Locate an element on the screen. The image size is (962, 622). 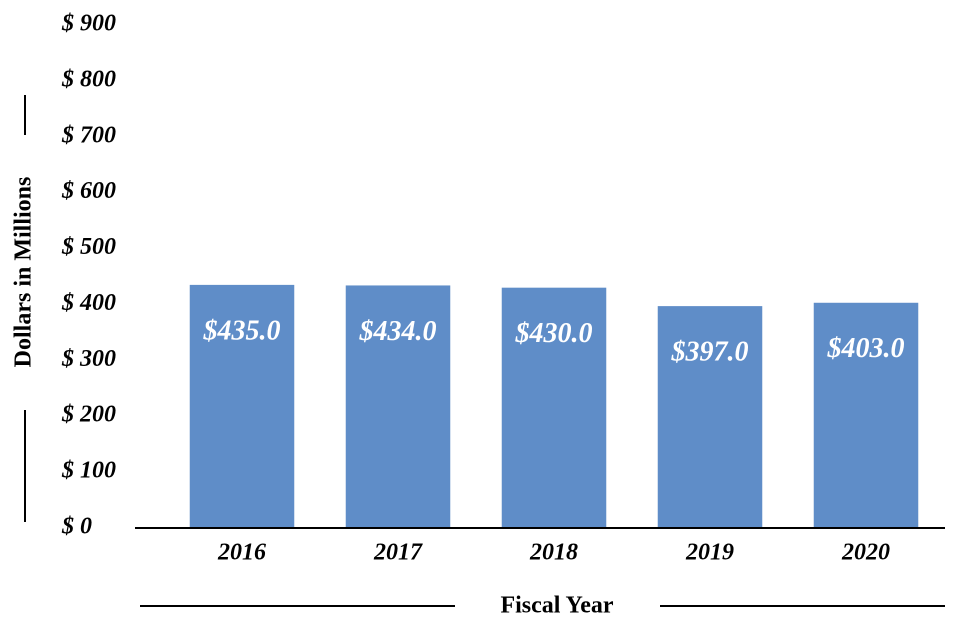
data-label: $397.0 is located at coordinates (710, 352).